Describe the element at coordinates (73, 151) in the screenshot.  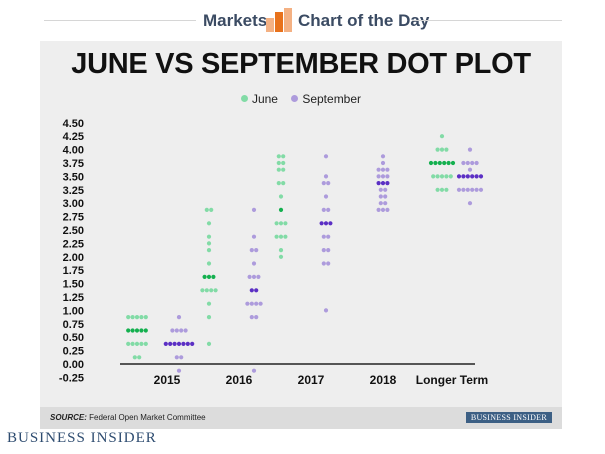
I see `y-tick-label: 4.00` at that location.